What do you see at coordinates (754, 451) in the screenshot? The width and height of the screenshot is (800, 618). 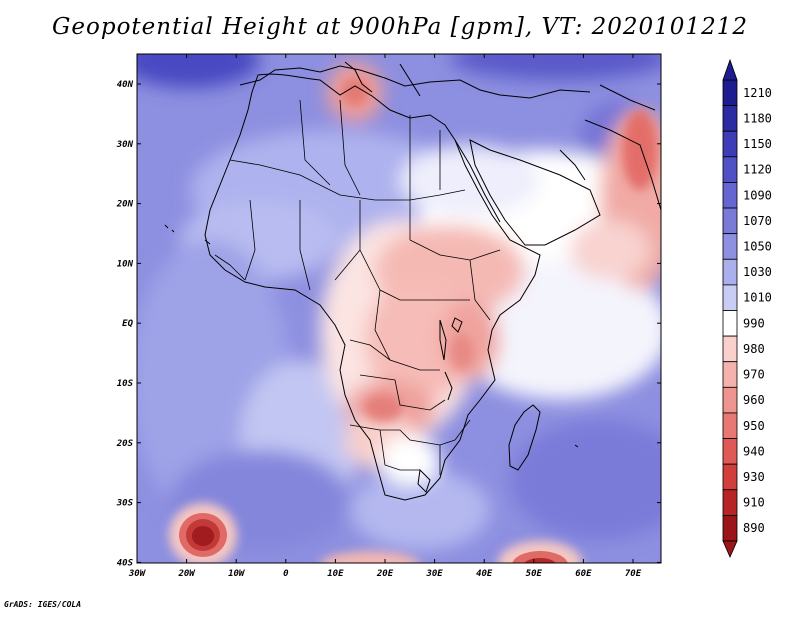 I see `colorbar-label: 940` at bounding box center [754, 451].